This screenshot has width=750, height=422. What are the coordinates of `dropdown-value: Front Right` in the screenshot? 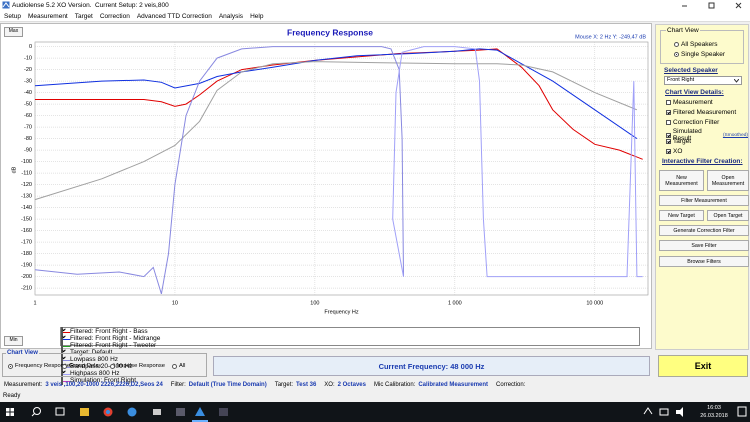 It's located at (681, 80).